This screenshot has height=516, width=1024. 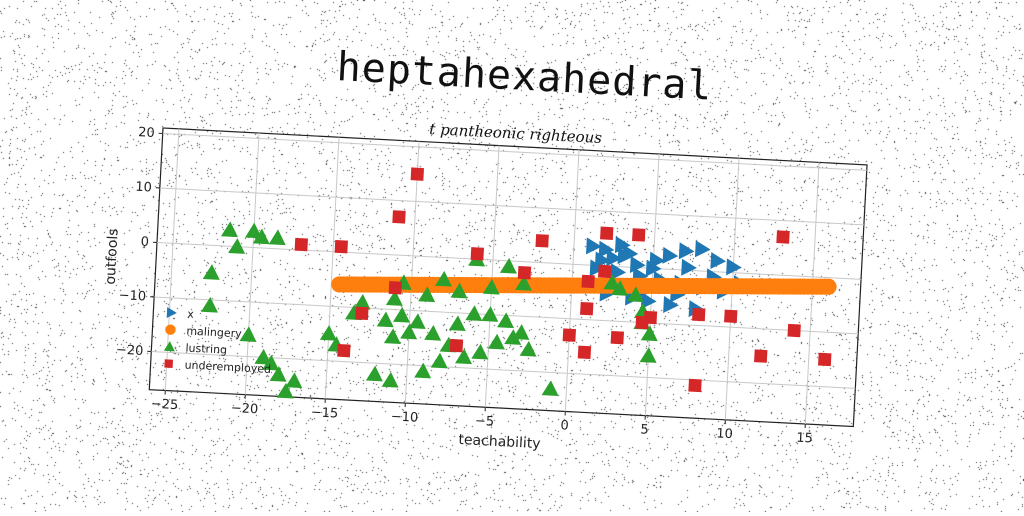 What do you see at coordinates (170, 346) in the screenshot?
I see `legend-lustring-marker` at bounding box center [170, 346].